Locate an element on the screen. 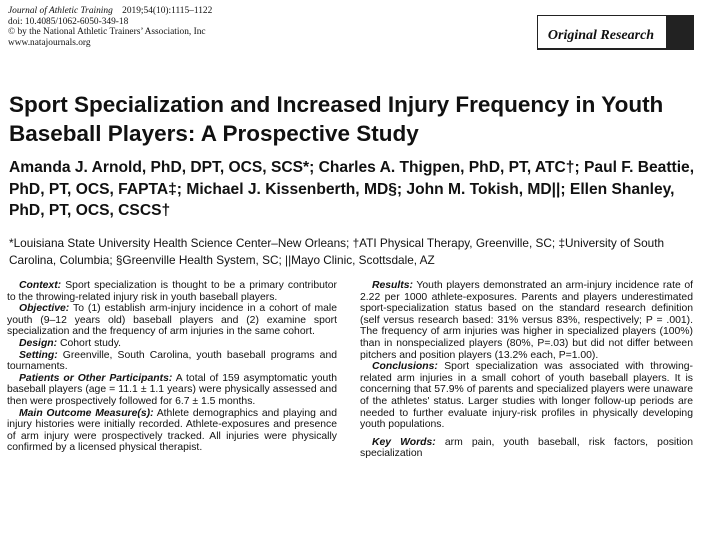 This screenshot has height=542, width=703. objective-label: Objective: is located at coordinates (44, 309).